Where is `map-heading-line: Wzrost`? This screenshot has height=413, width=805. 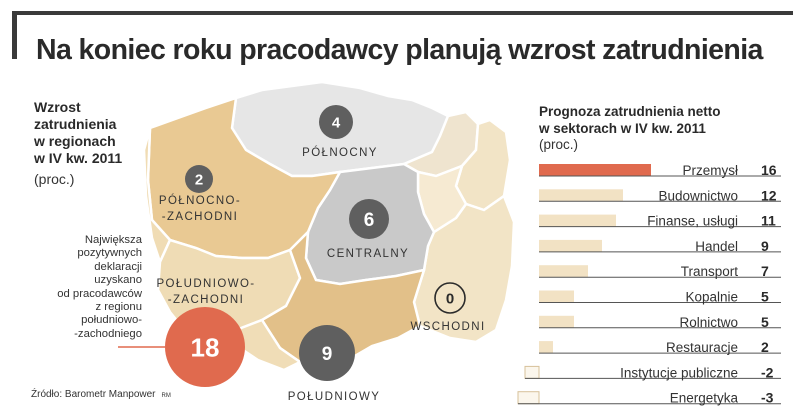 map-heading-line: Wzrost is located at coordinates (57, 107).